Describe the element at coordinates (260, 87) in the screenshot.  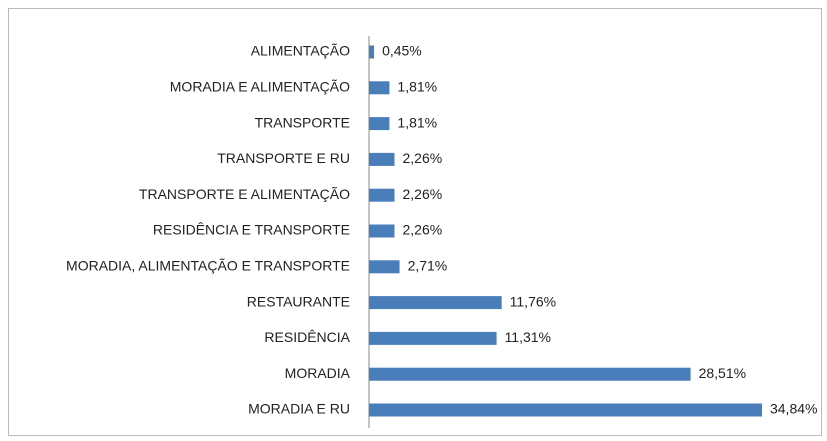
I see `category-label: MORADIA E ALIMENTAÇÃO` at that location.